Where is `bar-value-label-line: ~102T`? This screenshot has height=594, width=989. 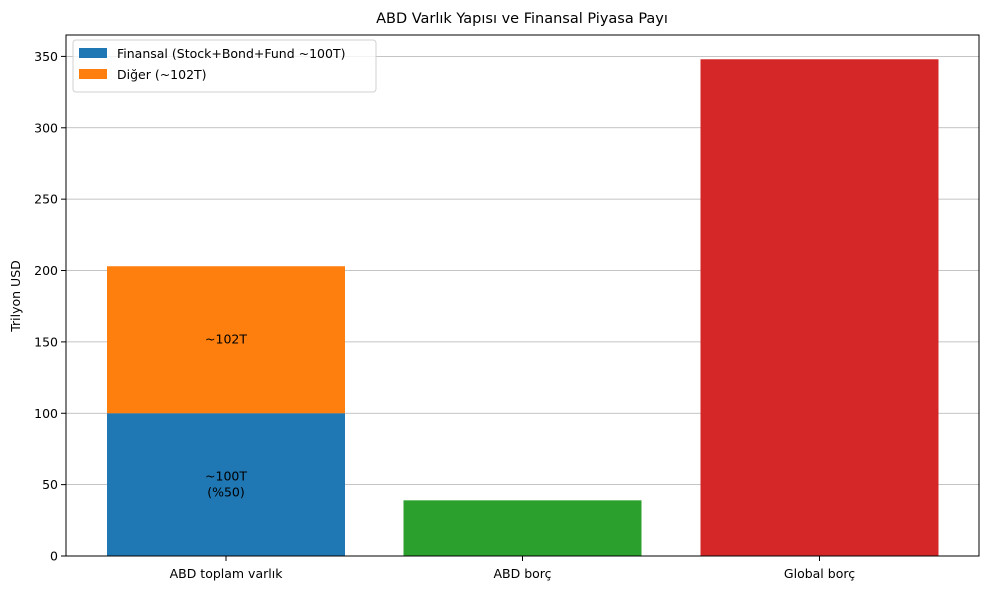
bar-value-label-line: ~102T is located at coordinates (226, 339).